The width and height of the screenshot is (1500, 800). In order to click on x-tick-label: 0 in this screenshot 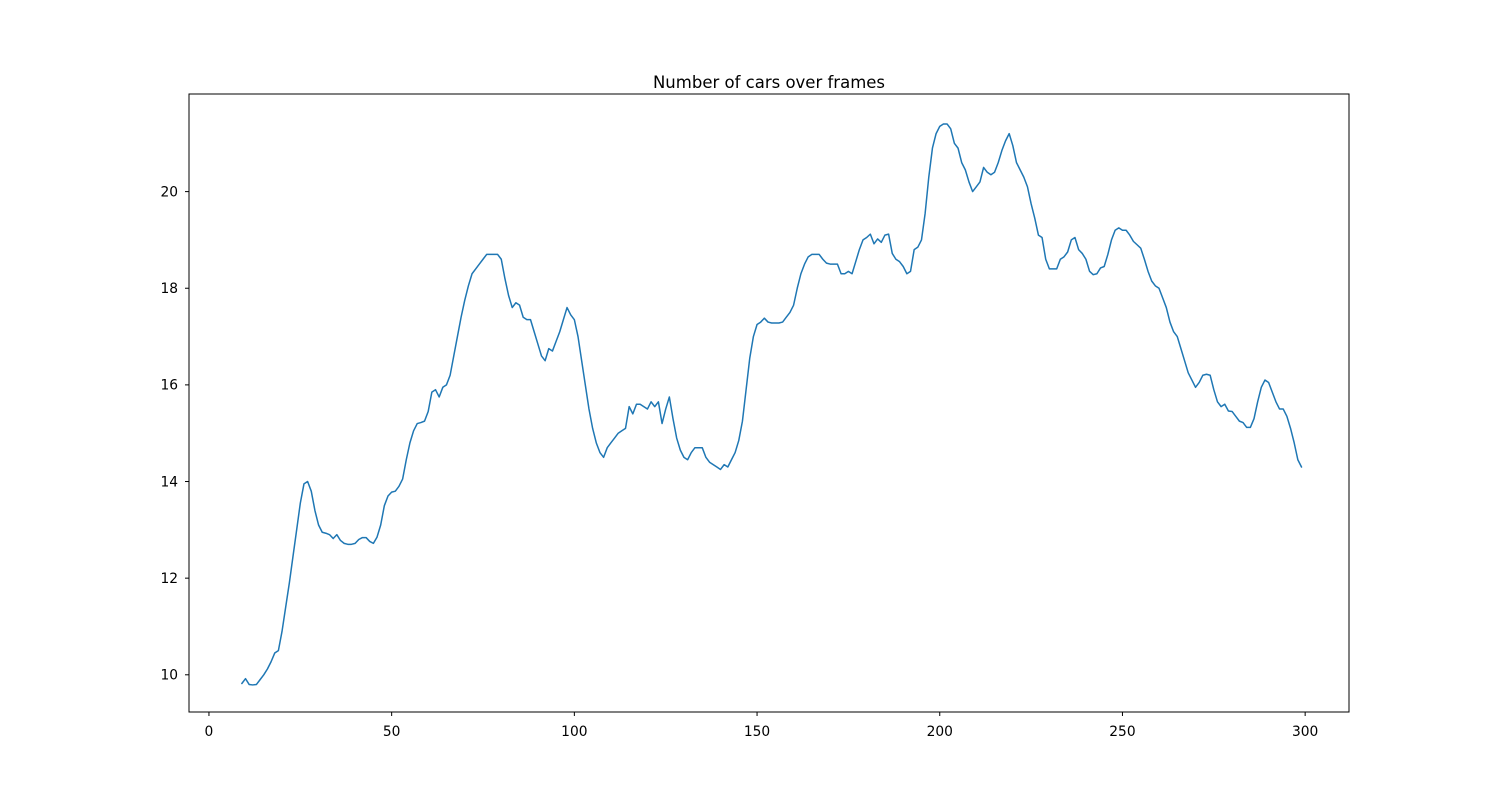, I will do `click(209, 732)`.